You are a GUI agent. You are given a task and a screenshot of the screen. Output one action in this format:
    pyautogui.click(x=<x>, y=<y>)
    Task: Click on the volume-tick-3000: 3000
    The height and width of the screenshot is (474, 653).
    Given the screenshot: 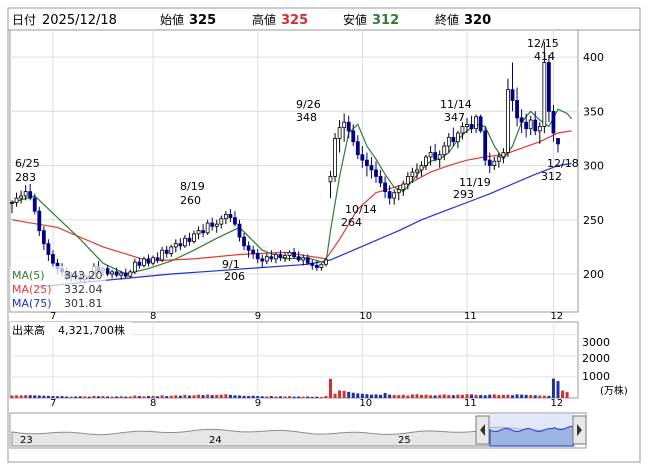 What is the action you would take?
    pyautogui.click(x=596, y=342)
    